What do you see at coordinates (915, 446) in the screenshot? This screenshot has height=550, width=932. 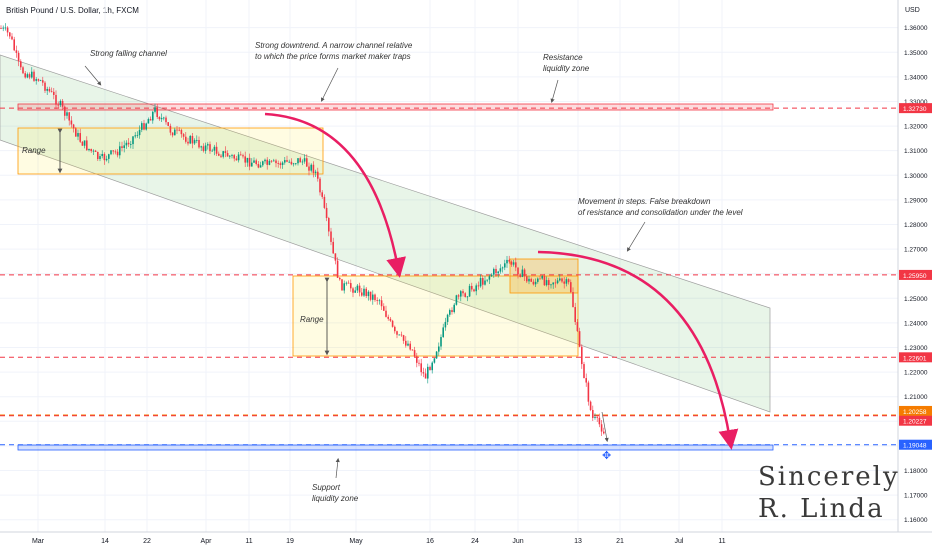 I see `price-tag-label: 1.19048` at bounding box center [915, 446].